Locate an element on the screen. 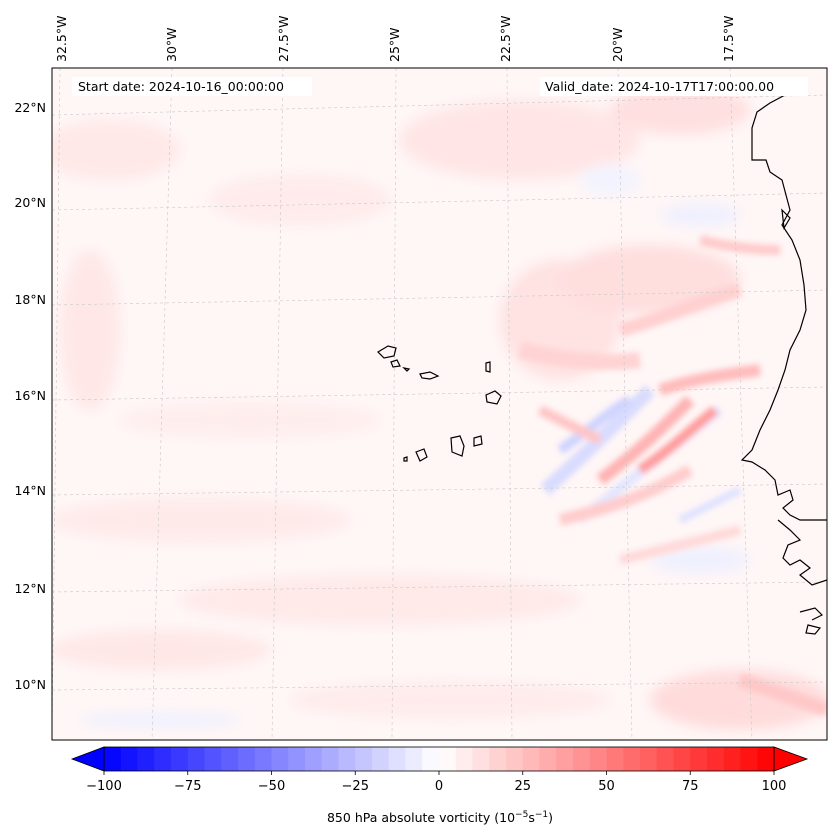 This screenshot has width=837, height=839. start-date-text: Start date: 2024-10-16_00:00:00 is located at coordinates (181, 86).